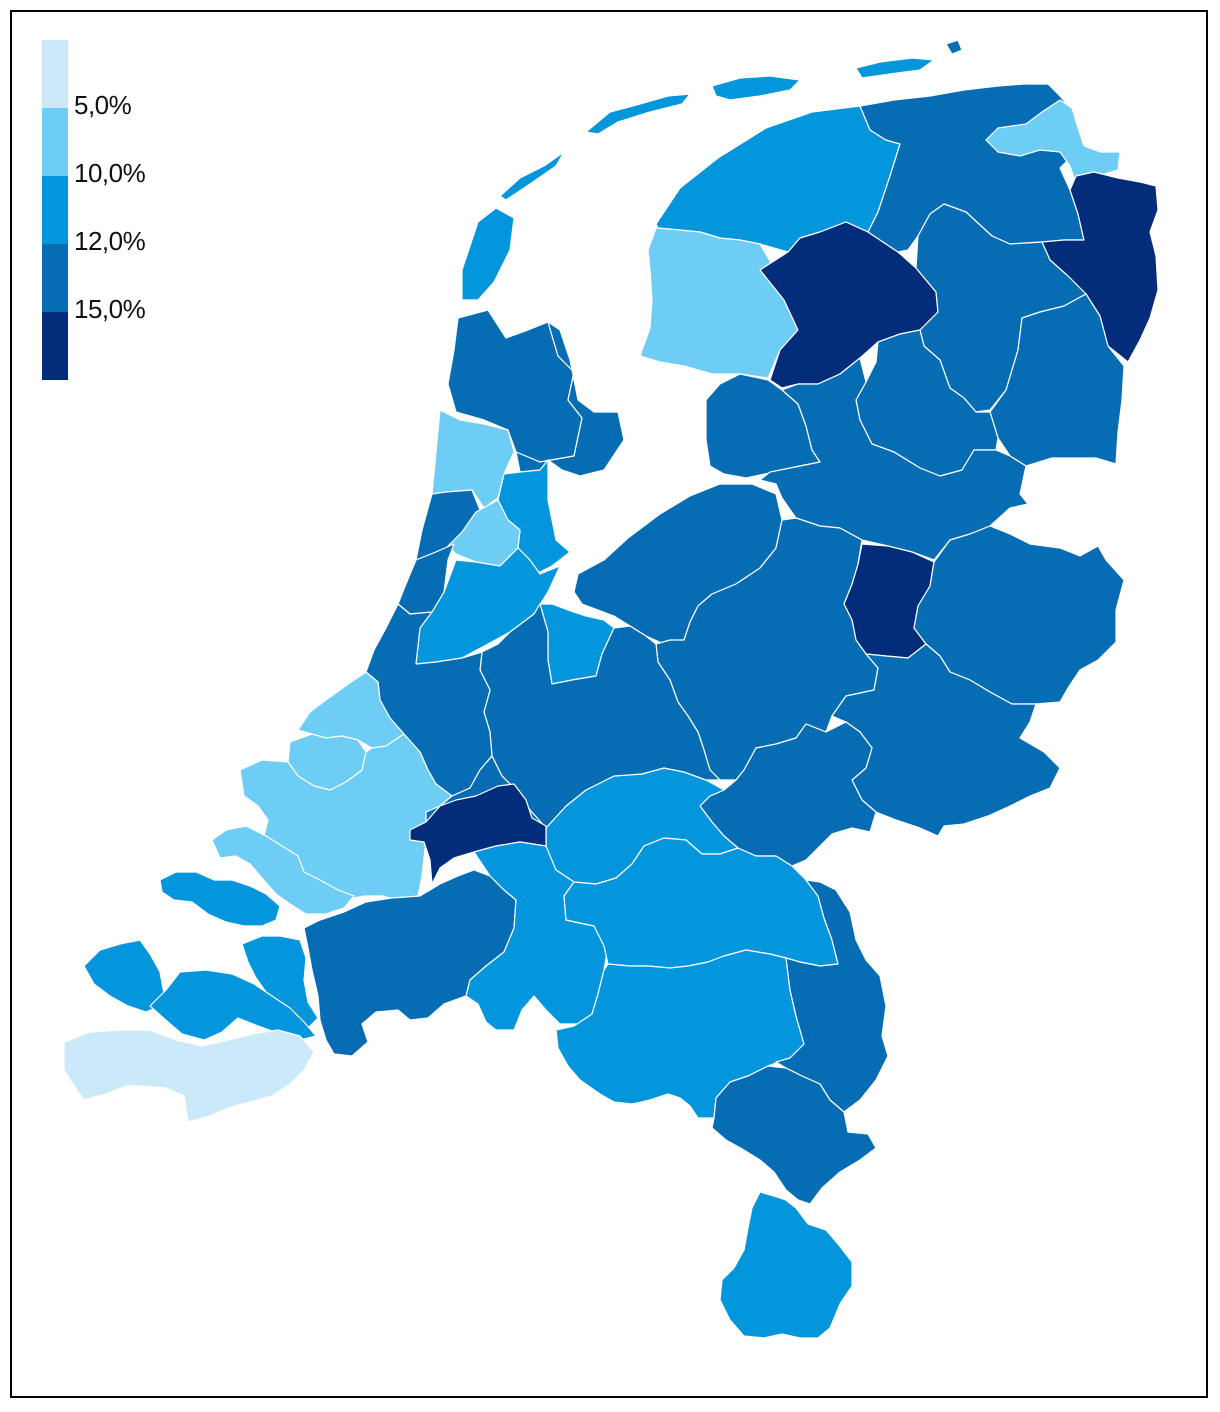 Image resolution: width=1220 pixels, height=1412 pixels. What do you see at coordinates (426, 579) in the screenshot?
I see `region-bollenstreek` at bounding box center [426, 579].